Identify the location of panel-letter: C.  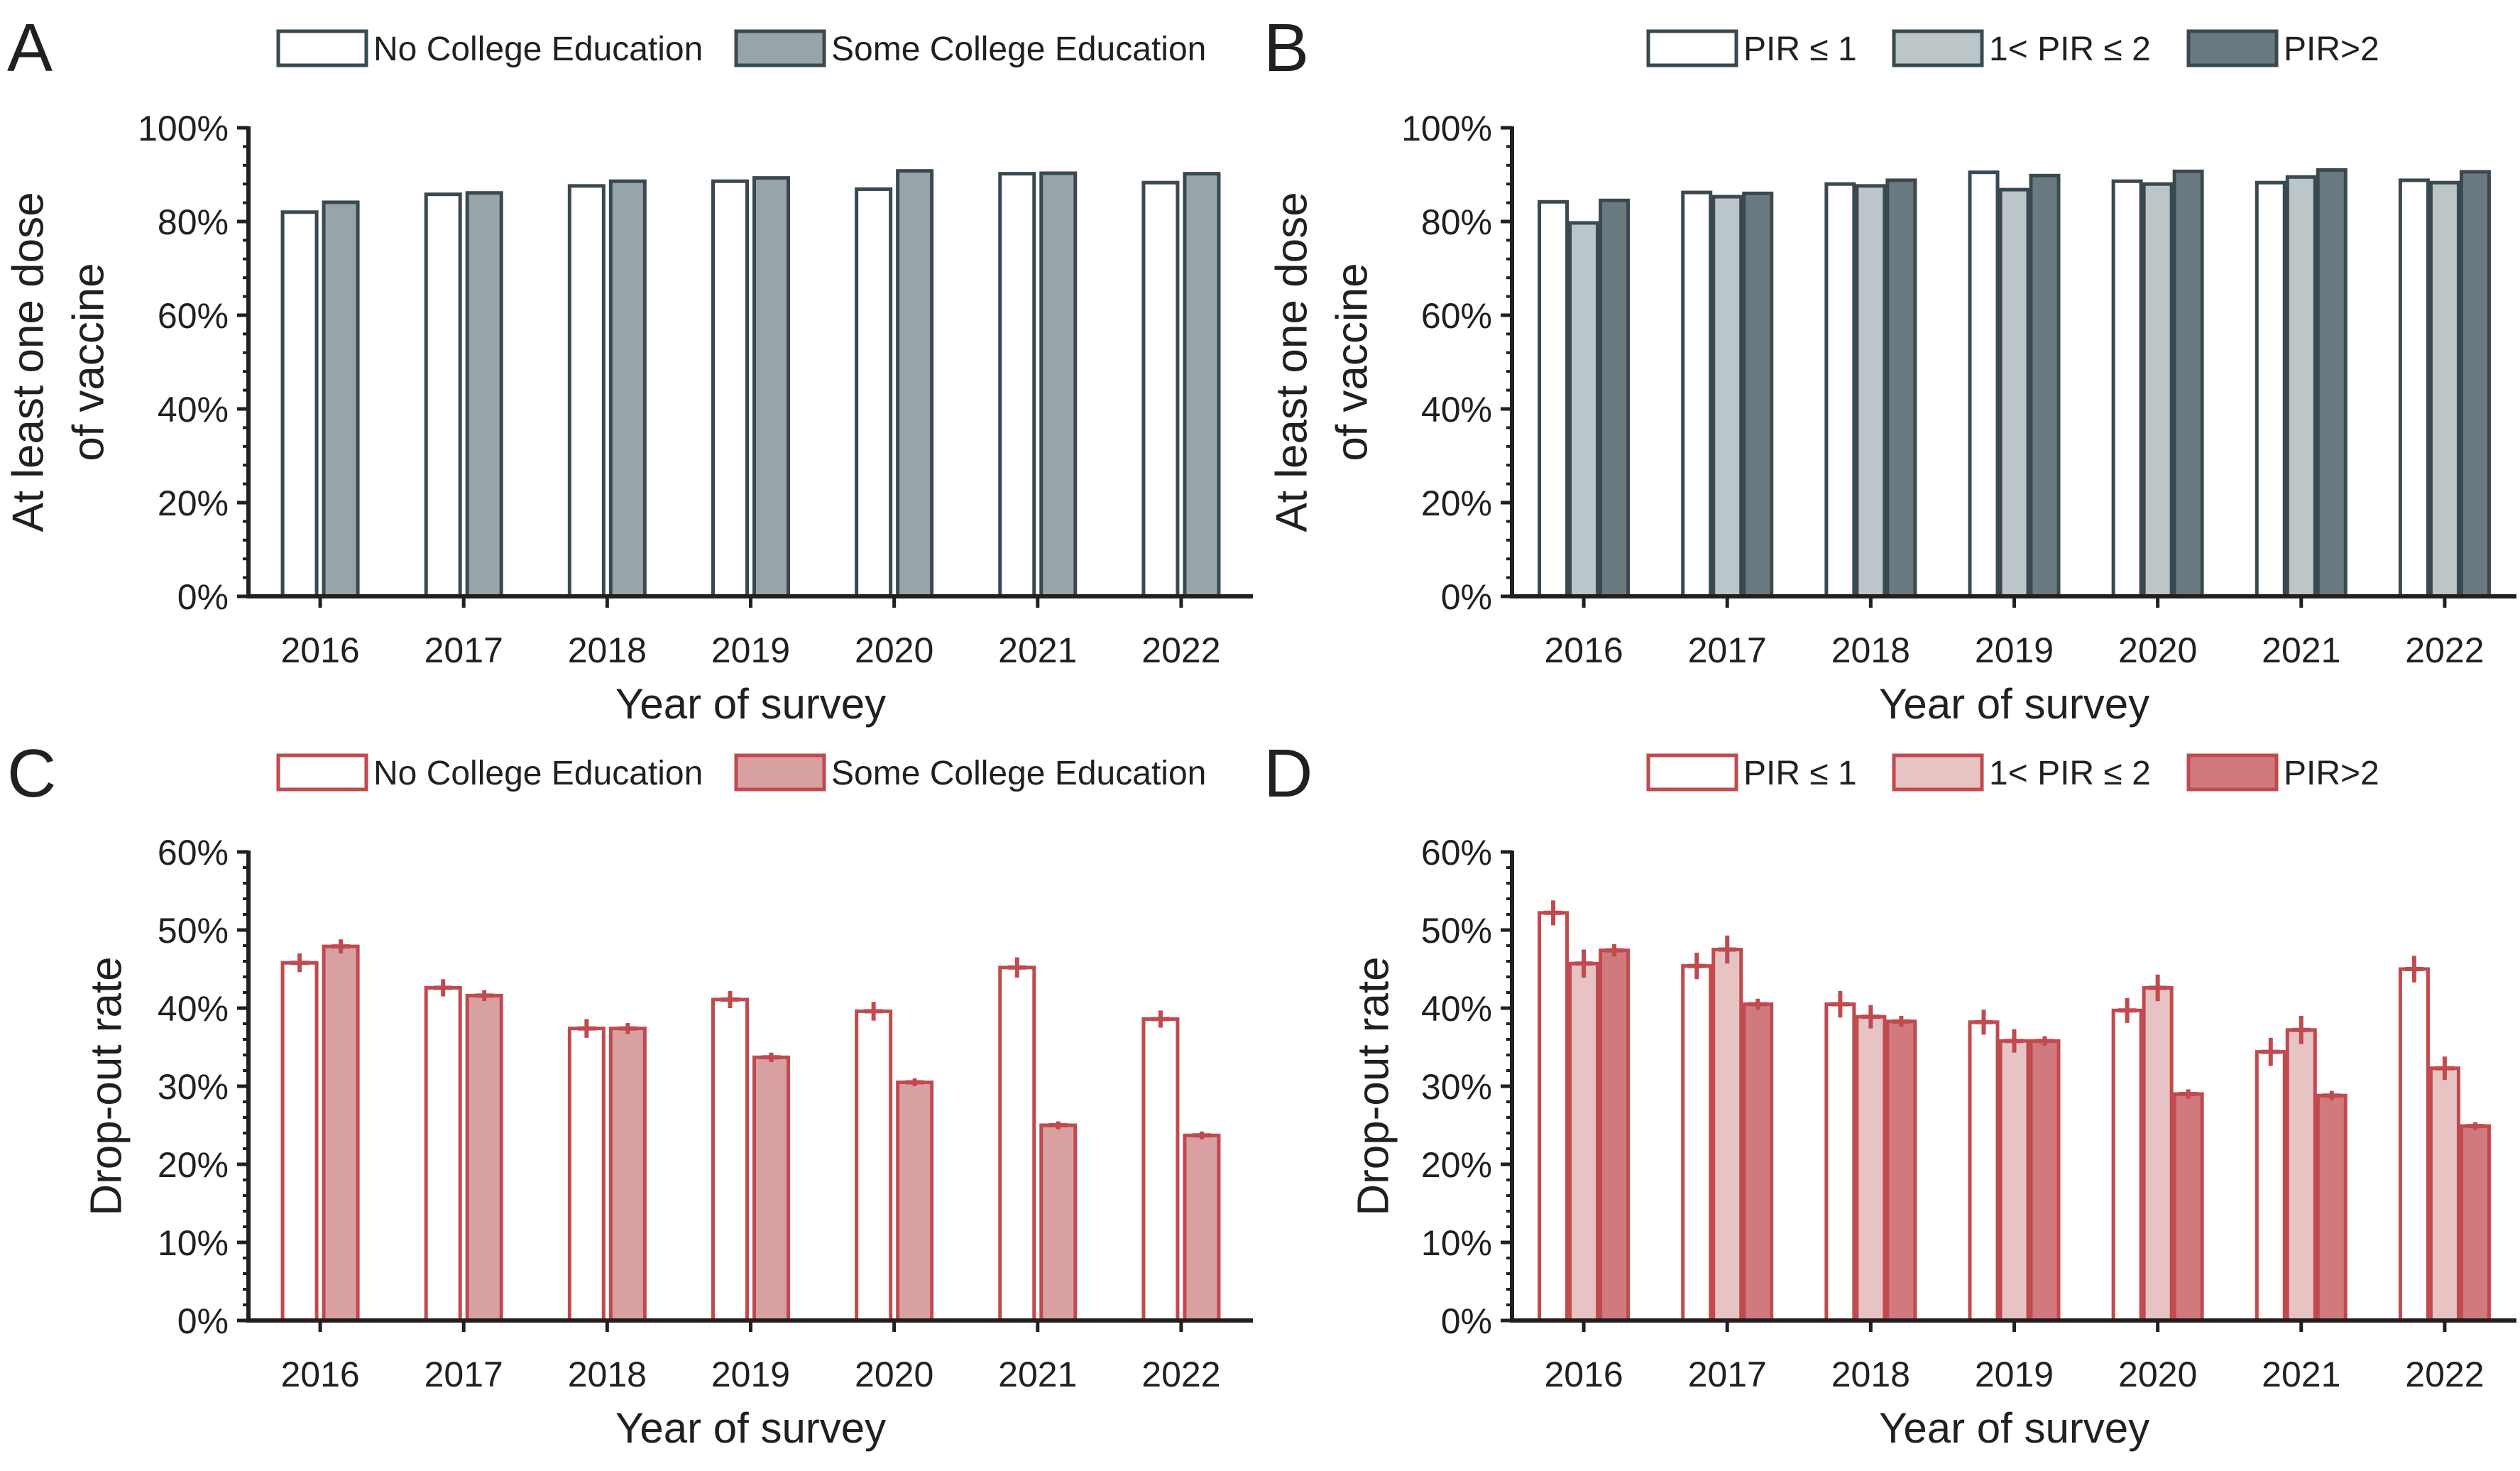
(32, 773).